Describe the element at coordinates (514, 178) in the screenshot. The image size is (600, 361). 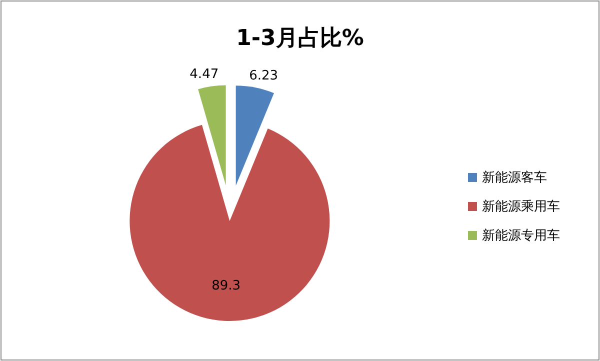
I see `legend-label: 新能源客车` at that location.